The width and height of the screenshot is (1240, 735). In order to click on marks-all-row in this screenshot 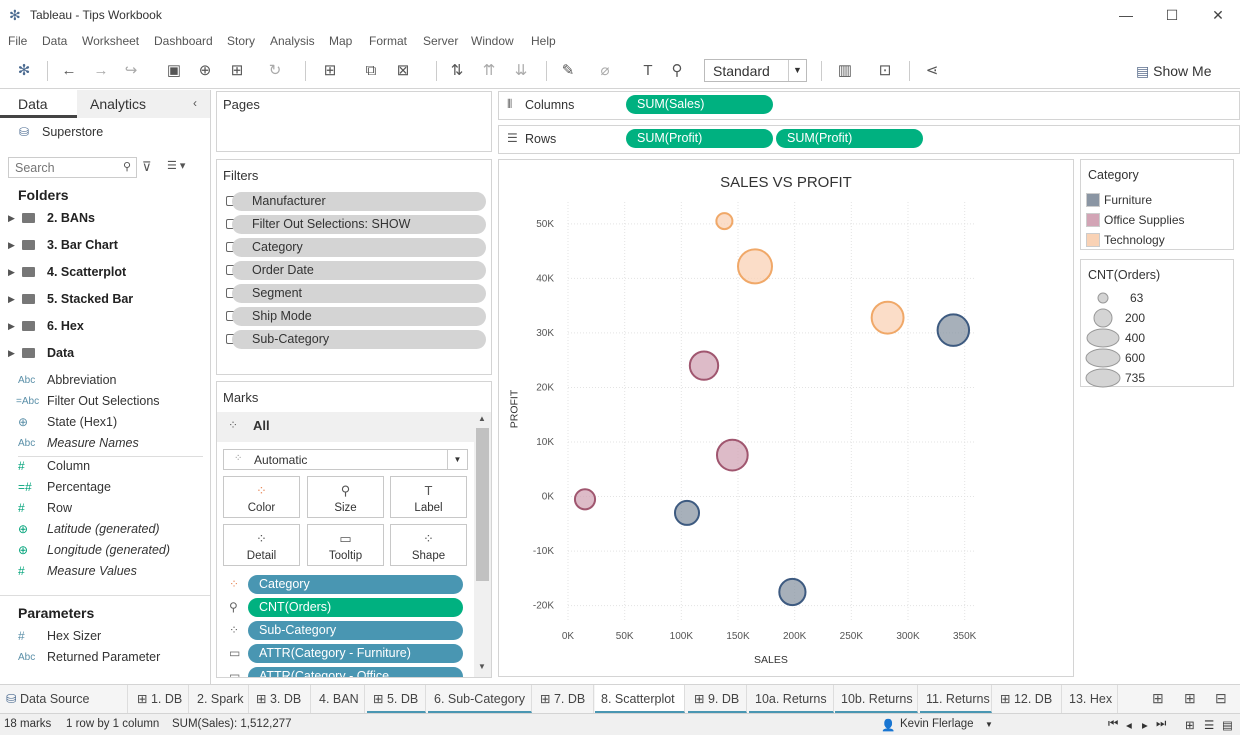, I will do `click(345, 427)`.